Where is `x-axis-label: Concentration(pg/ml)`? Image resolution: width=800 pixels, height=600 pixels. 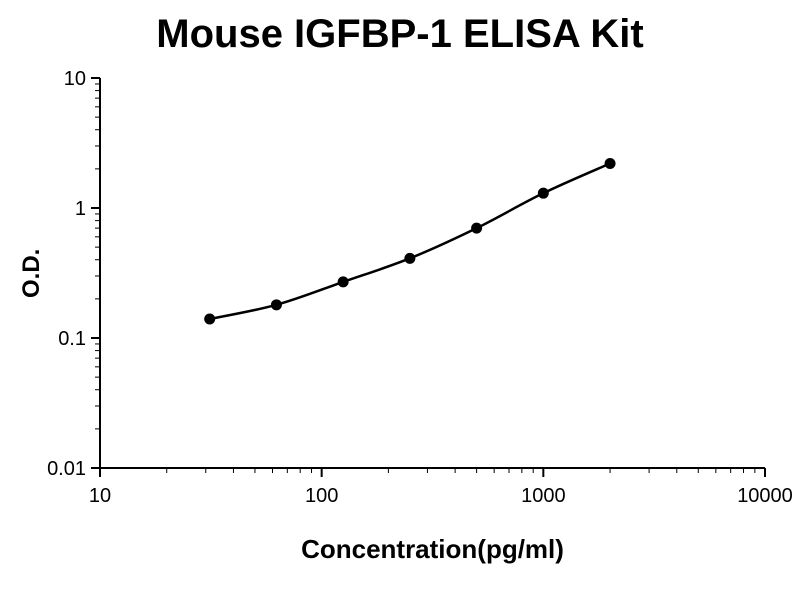
x-axis-label: Concentration(pg/ml) is located at coordinates (432, 549).